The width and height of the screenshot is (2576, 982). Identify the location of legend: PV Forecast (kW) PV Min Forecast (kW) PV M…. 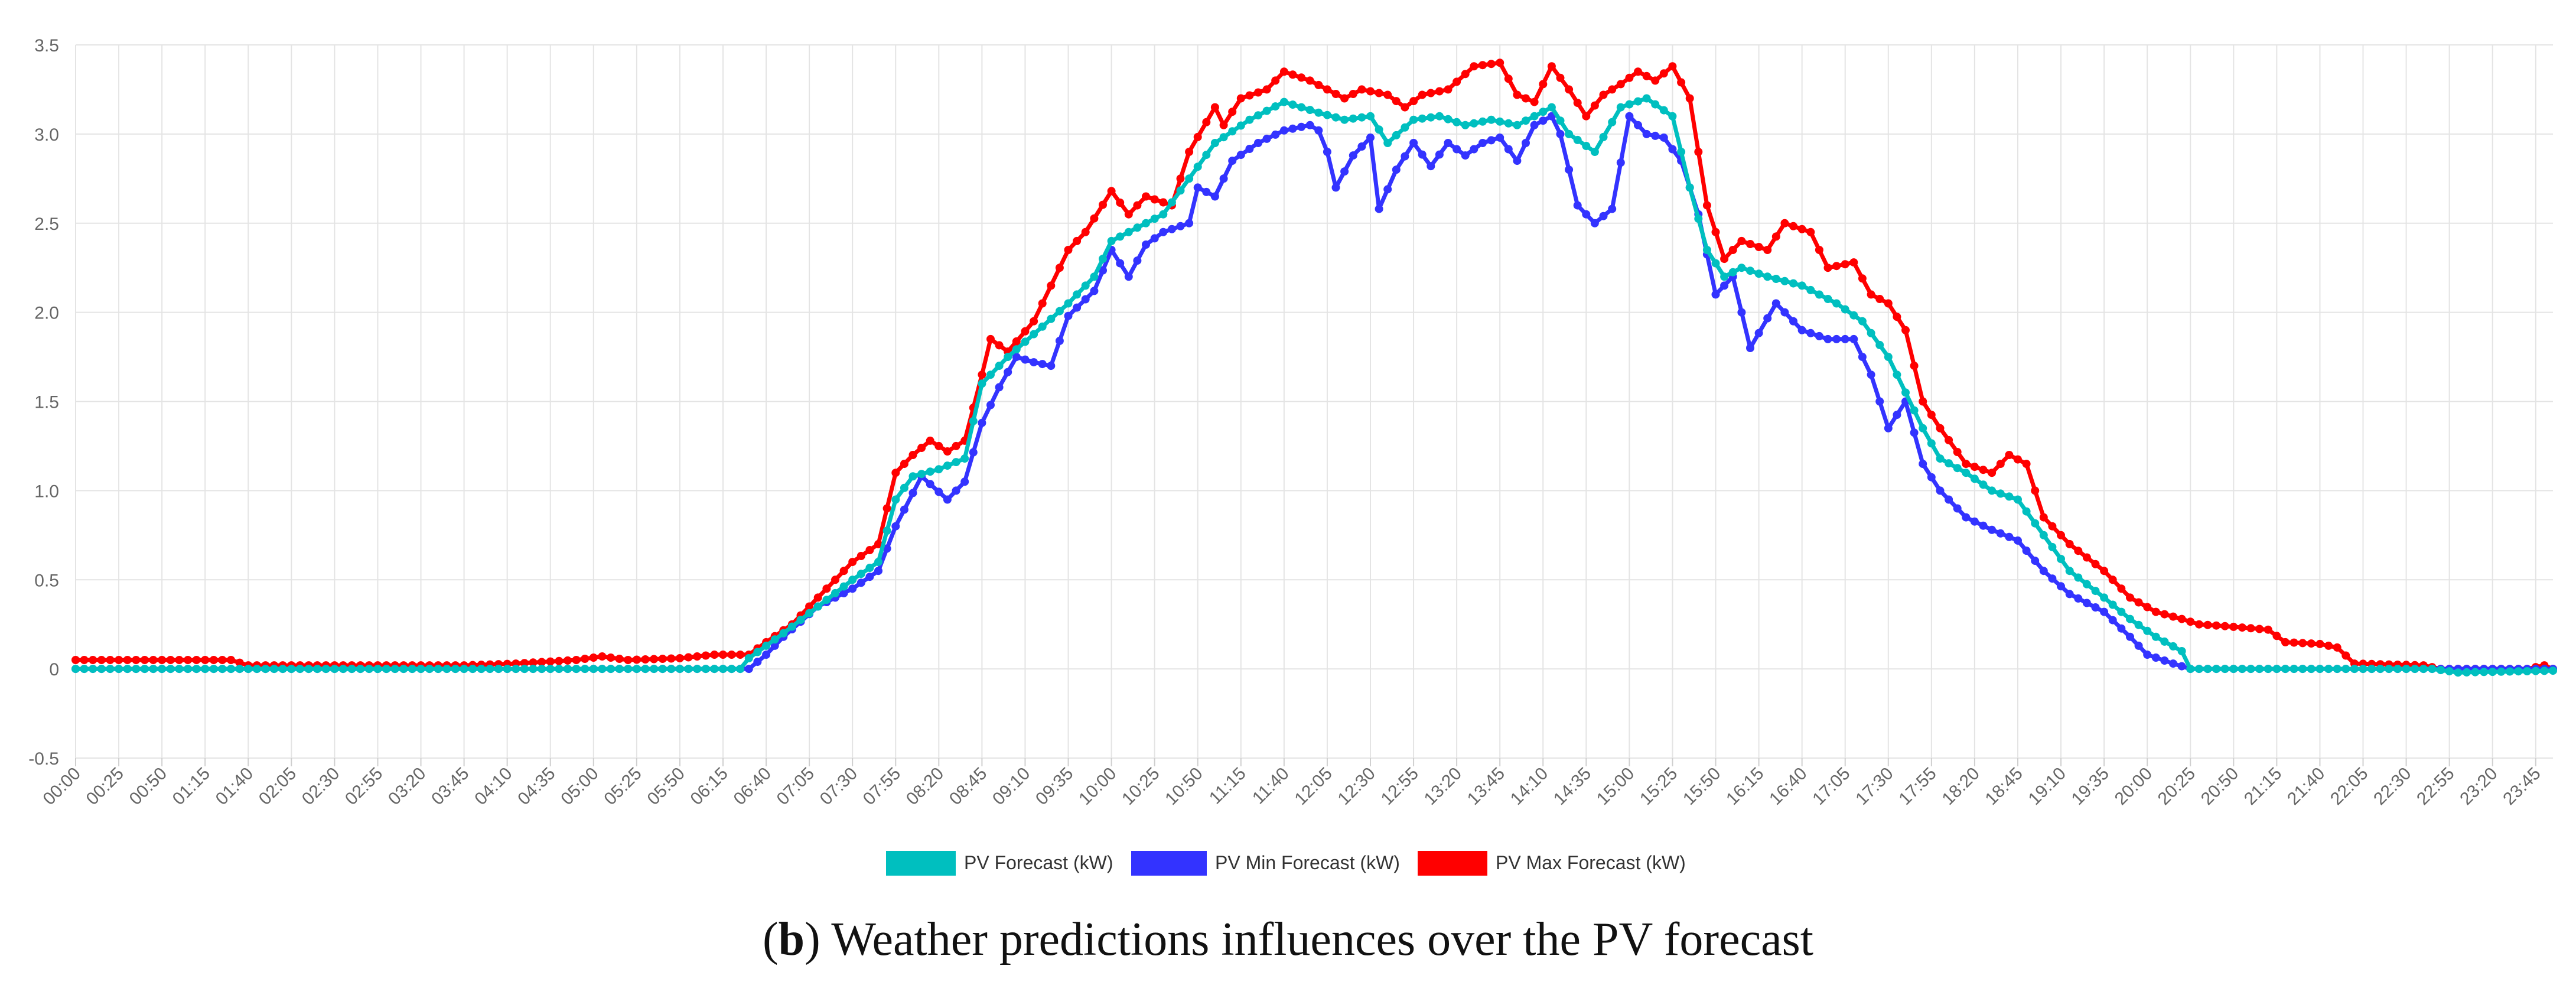
(1286, 863).